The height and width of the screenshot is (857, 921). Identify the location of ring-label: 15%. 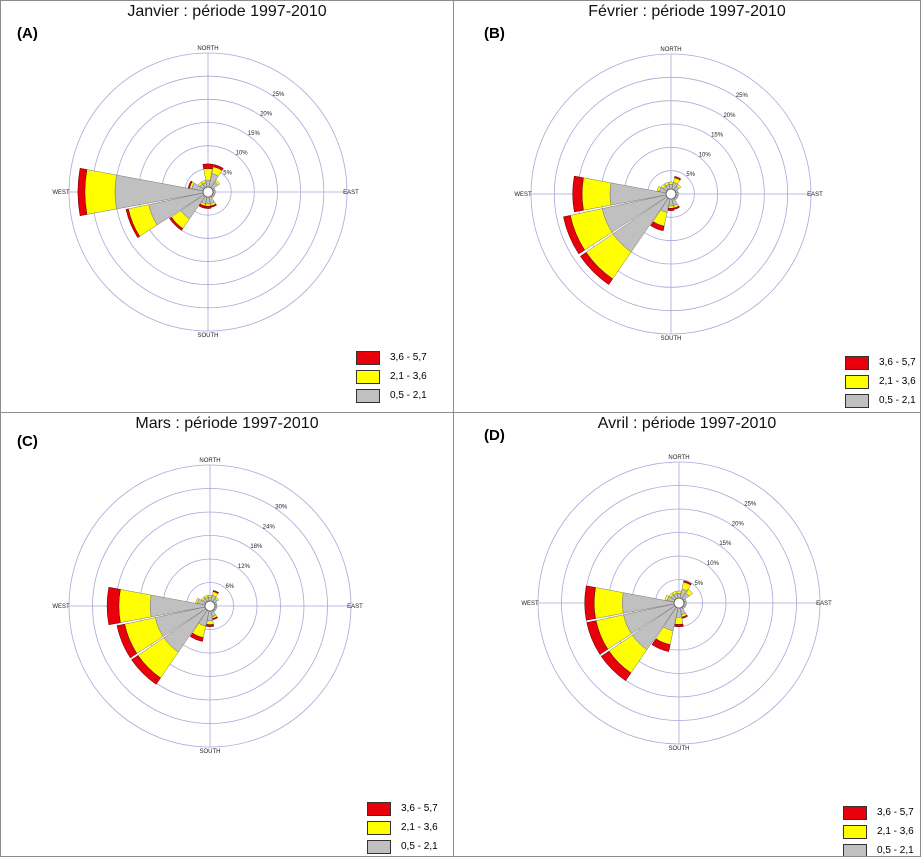
(725, 544).